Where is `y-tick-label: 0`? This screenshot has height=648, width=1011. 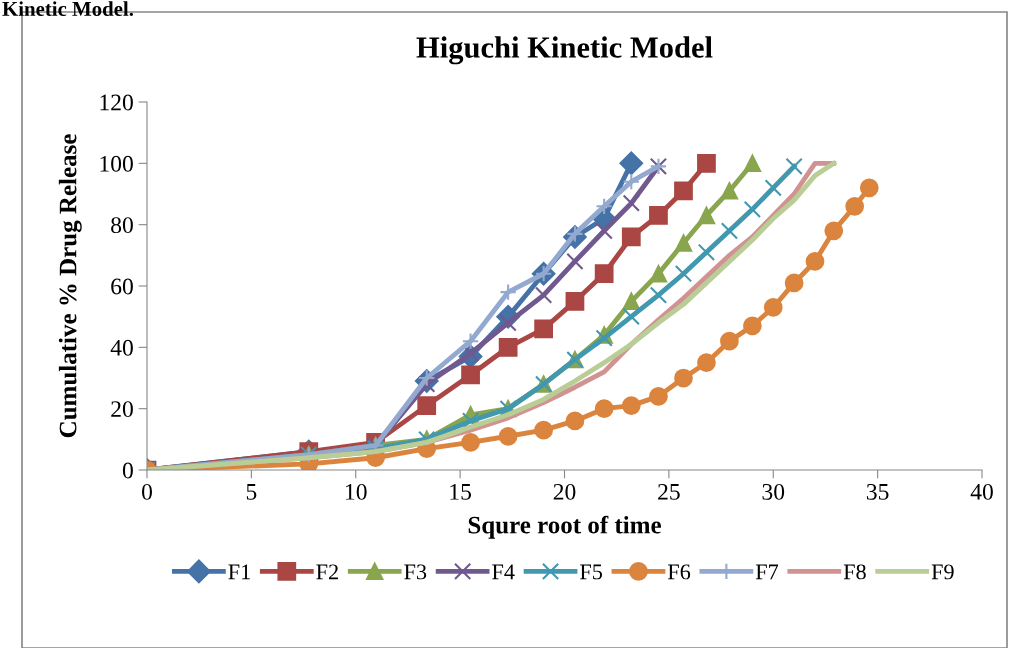
y-tick-label: 0 is located at coordinates (127, 470).